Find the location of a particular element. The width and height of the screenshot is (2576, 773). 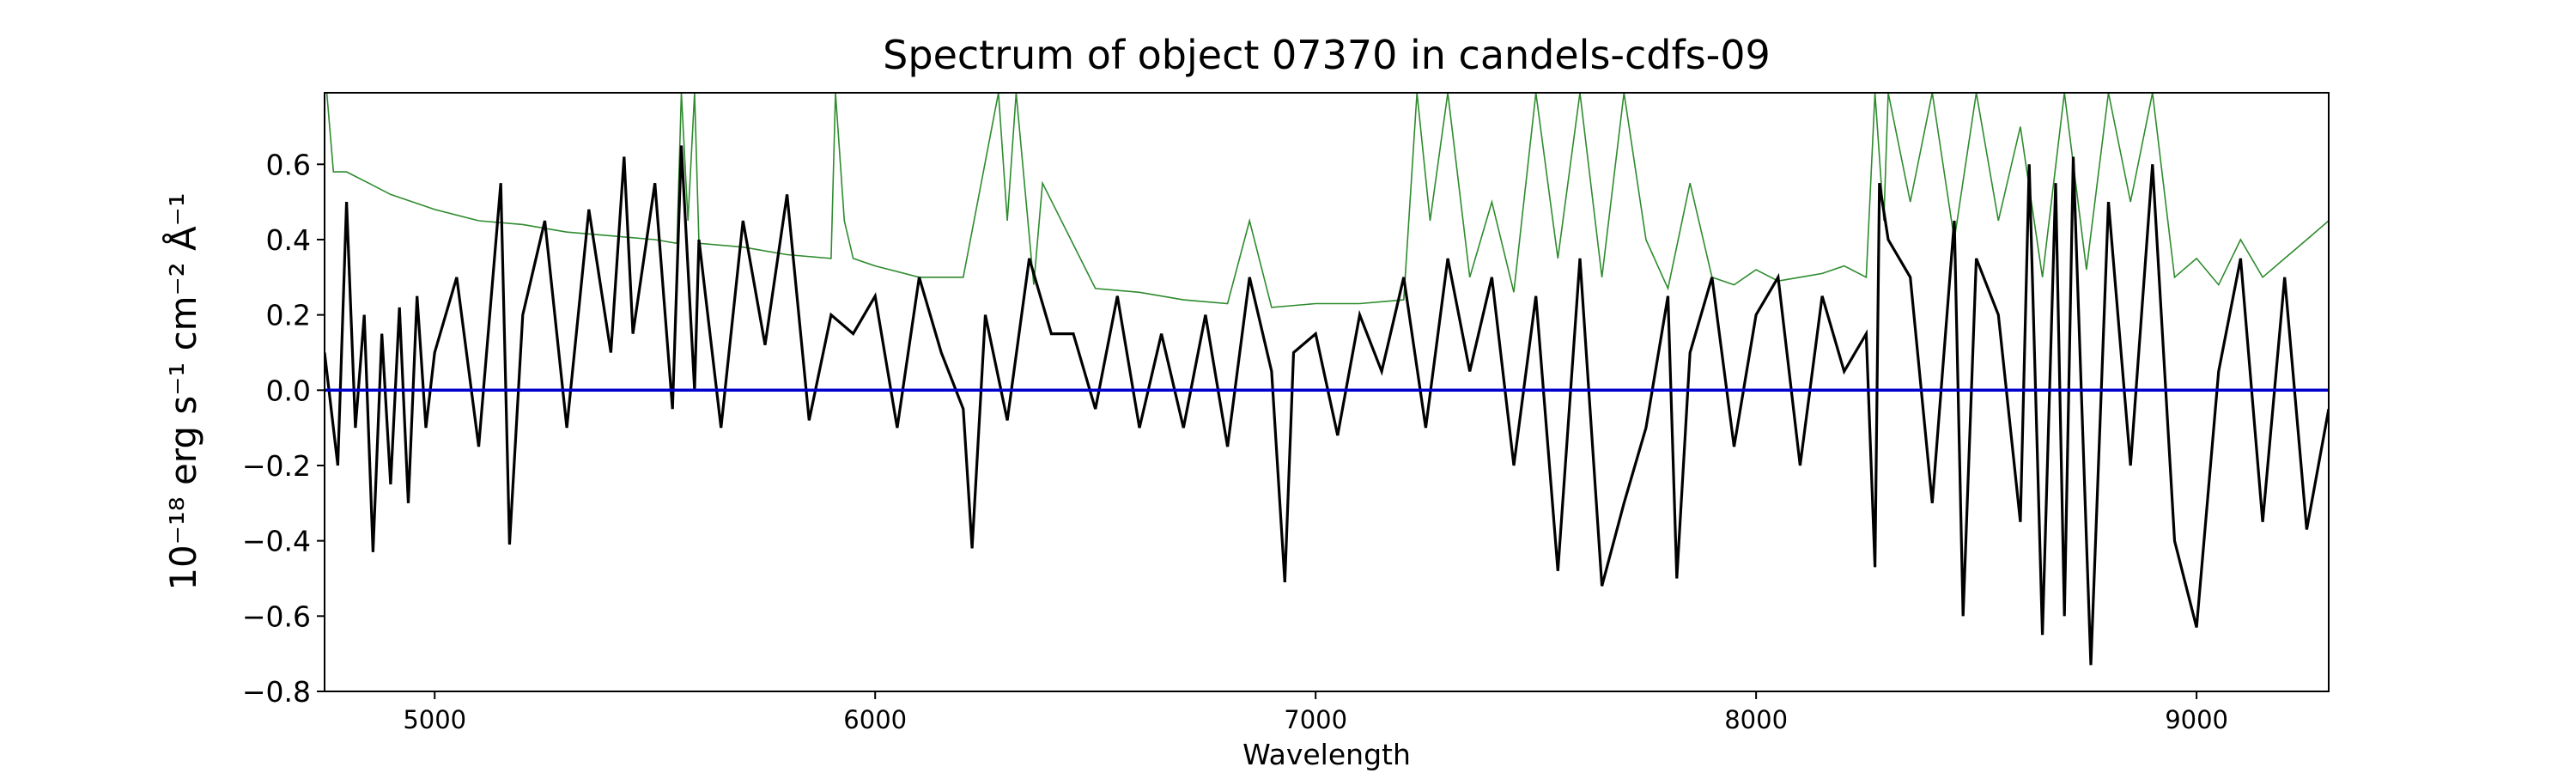

y-tick-label: −0.4 is located at coordinates (276, 541).